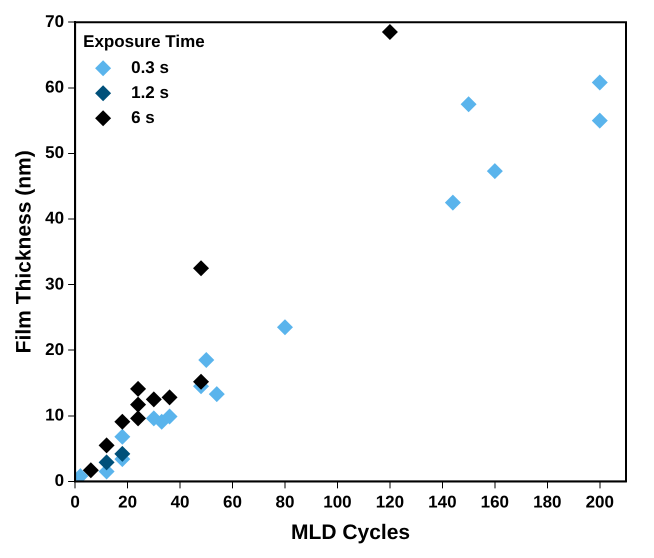  I want to click on x-tick-label: 140, so click(442, 502).